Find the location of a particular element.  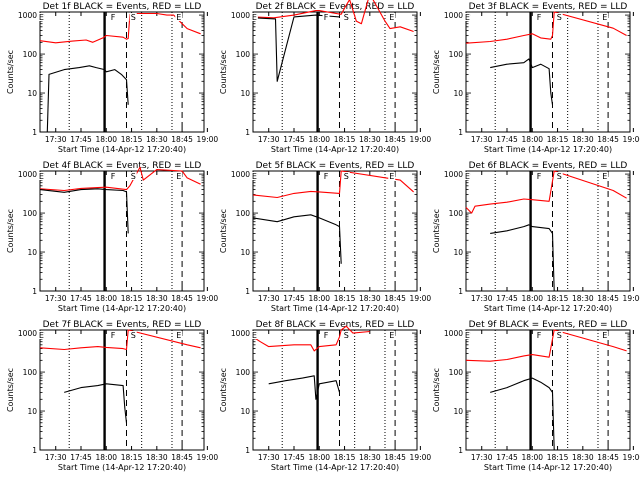

panel-title: Det 1f BLACK = Events, RED = LLD is located at coordinates (122, 7).